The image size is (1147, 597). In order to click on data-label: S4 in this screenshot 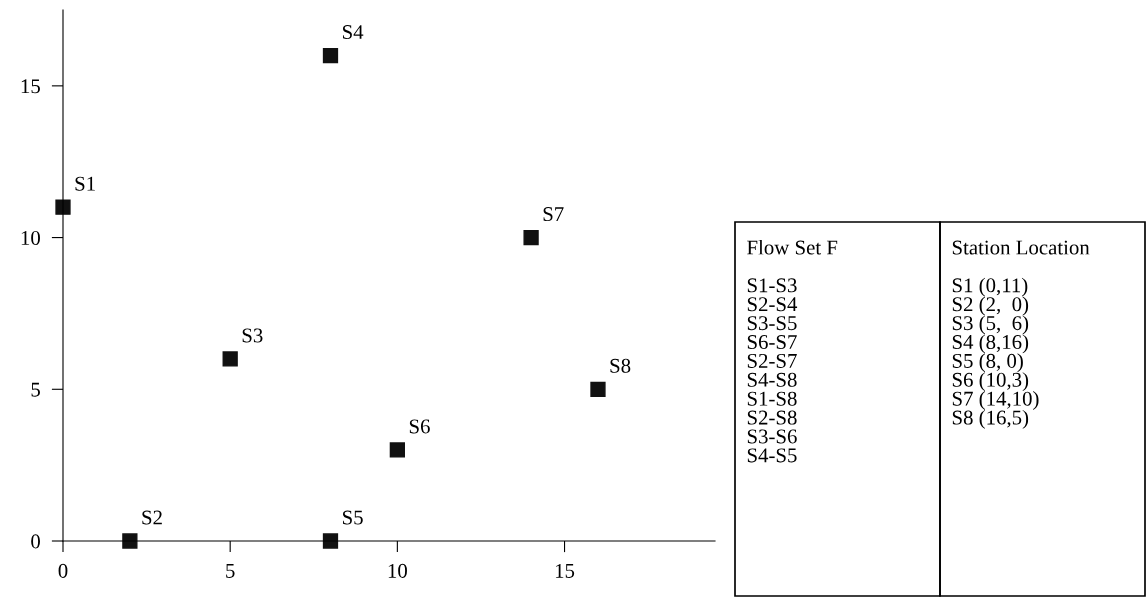, I will do `click(353, 32)`.